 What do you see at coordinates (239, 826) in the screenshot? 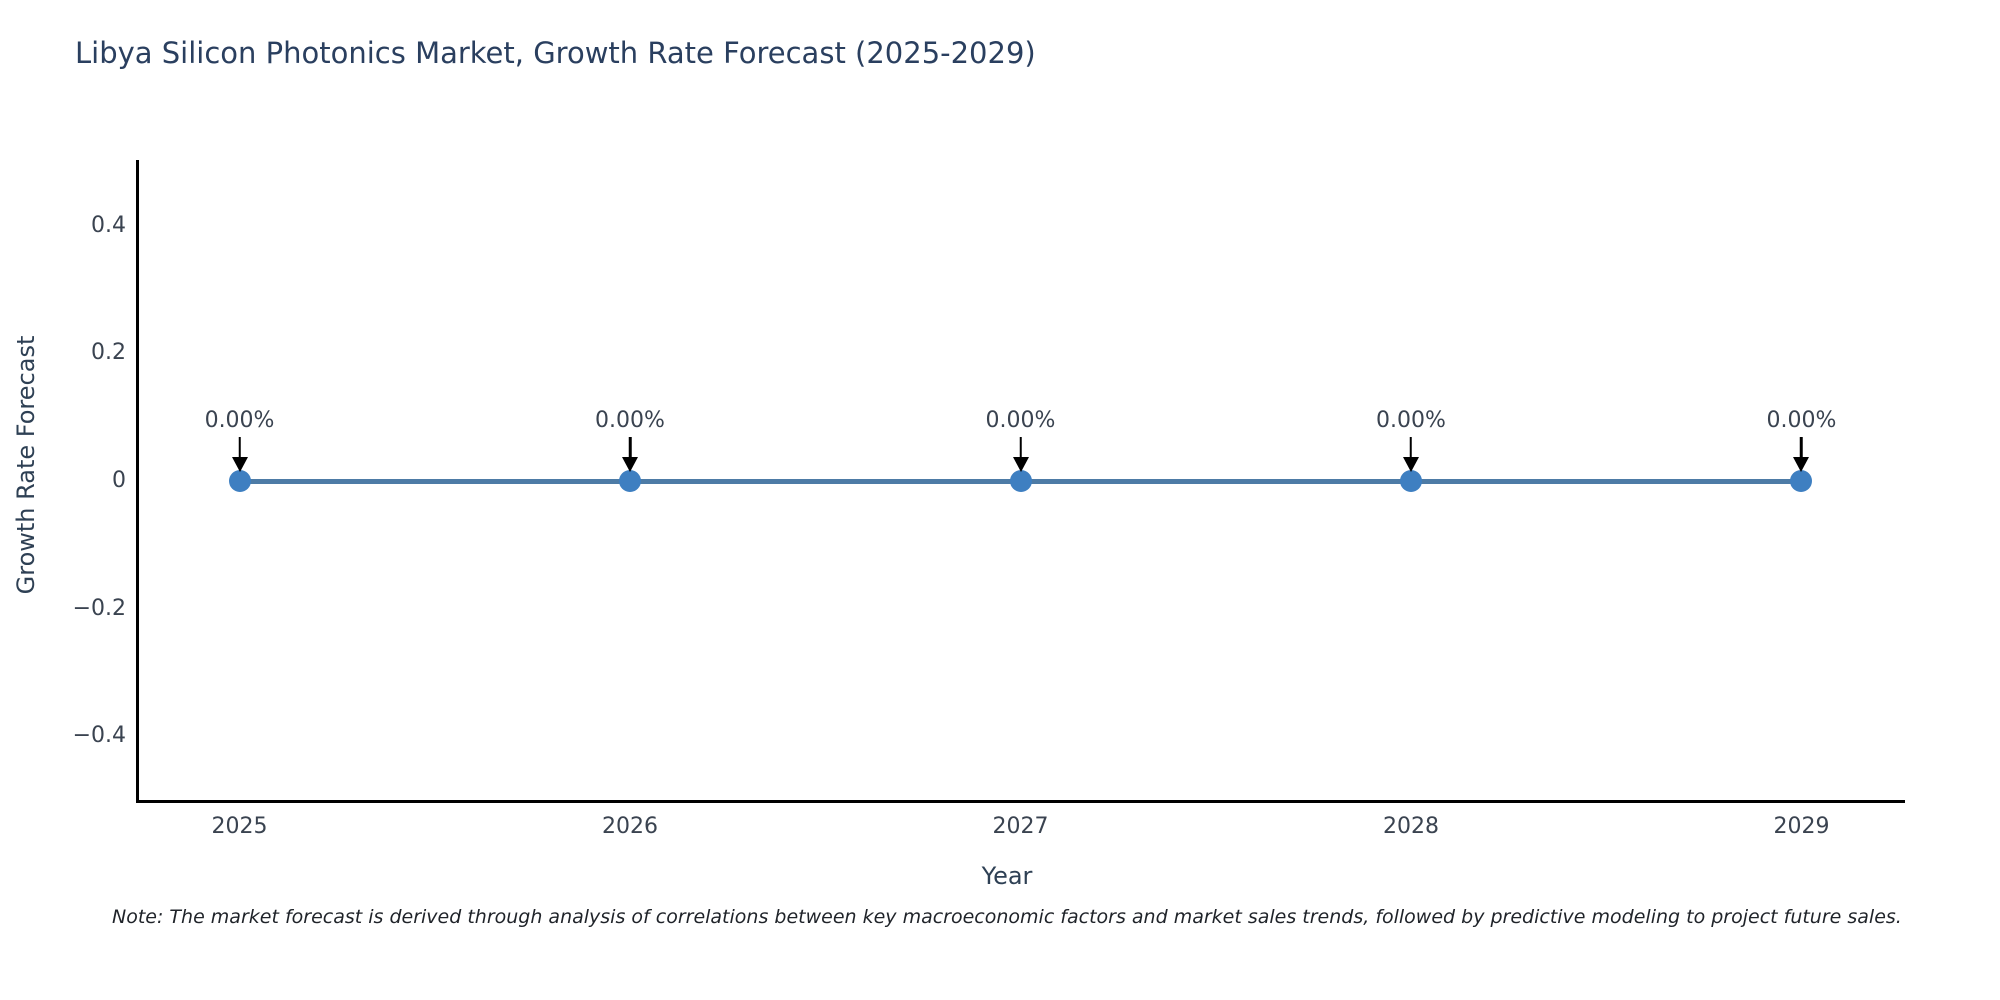
I see `x-tick-label: 2025` at bounding box center [239, 826].